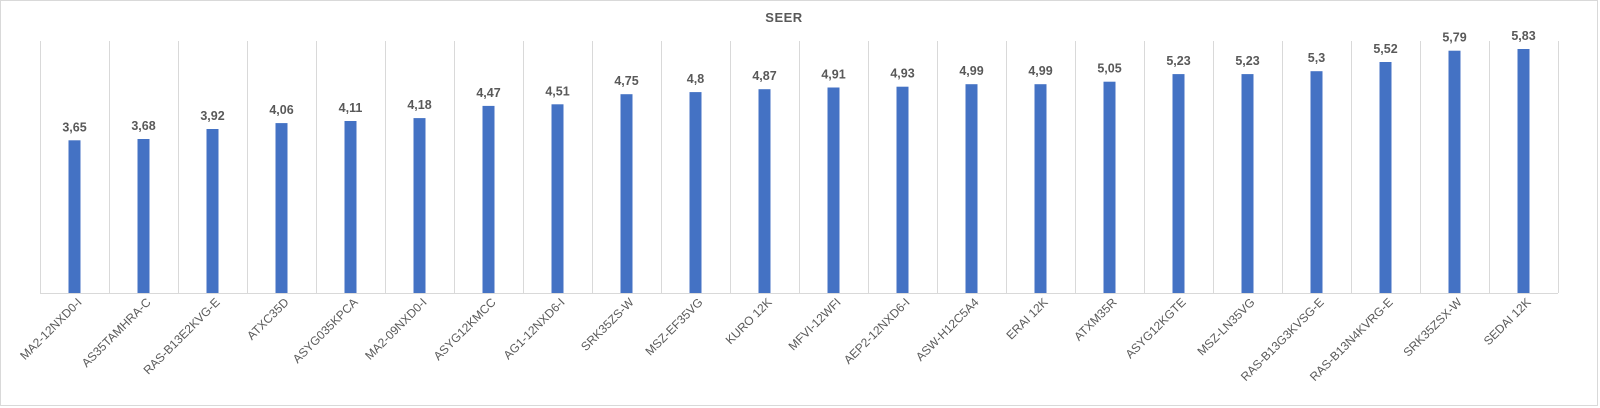  What do you see at coordinates (143, 126) in the screenshot?
I see `data-label: 3,68` at bounding box center [143, 126].